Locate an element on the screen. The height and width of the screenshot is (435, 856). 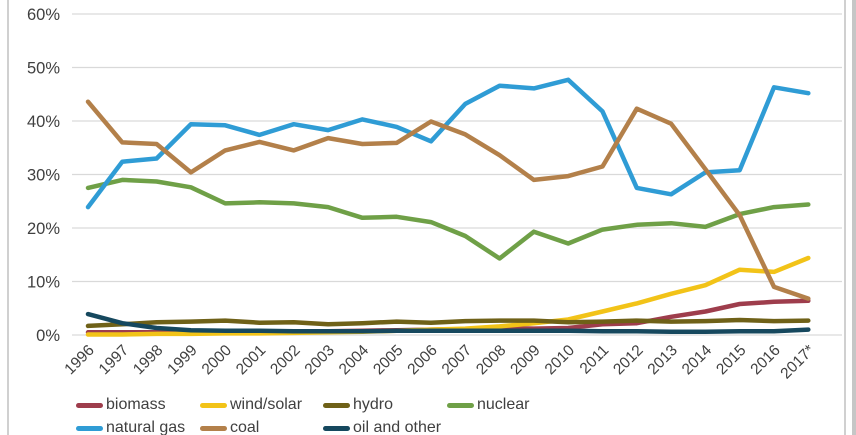
x-axis-tick-label: 2003 is located at coordinates (320, 360).